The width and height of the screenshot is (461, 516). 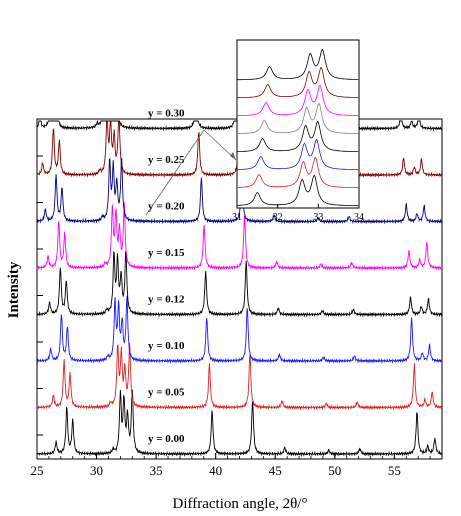 I want to click on inset-series-lines, so click(x=297, y=127).